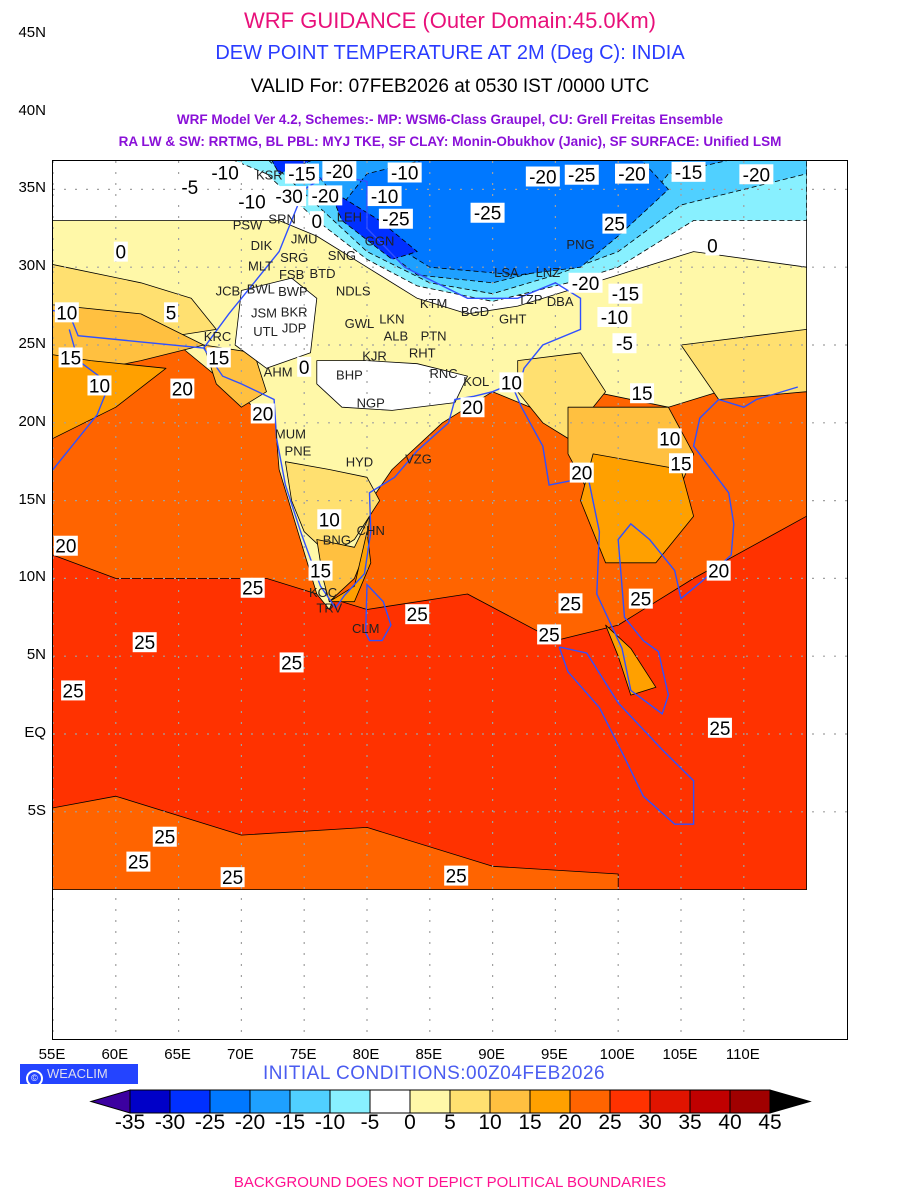 Image resolution: width=900 pixels, height=1200 pixels. What do you see at coordinates (650, 1122) in the screenshot?
I see `legend-tick-label: 30` at bounding box center [650, 1122].